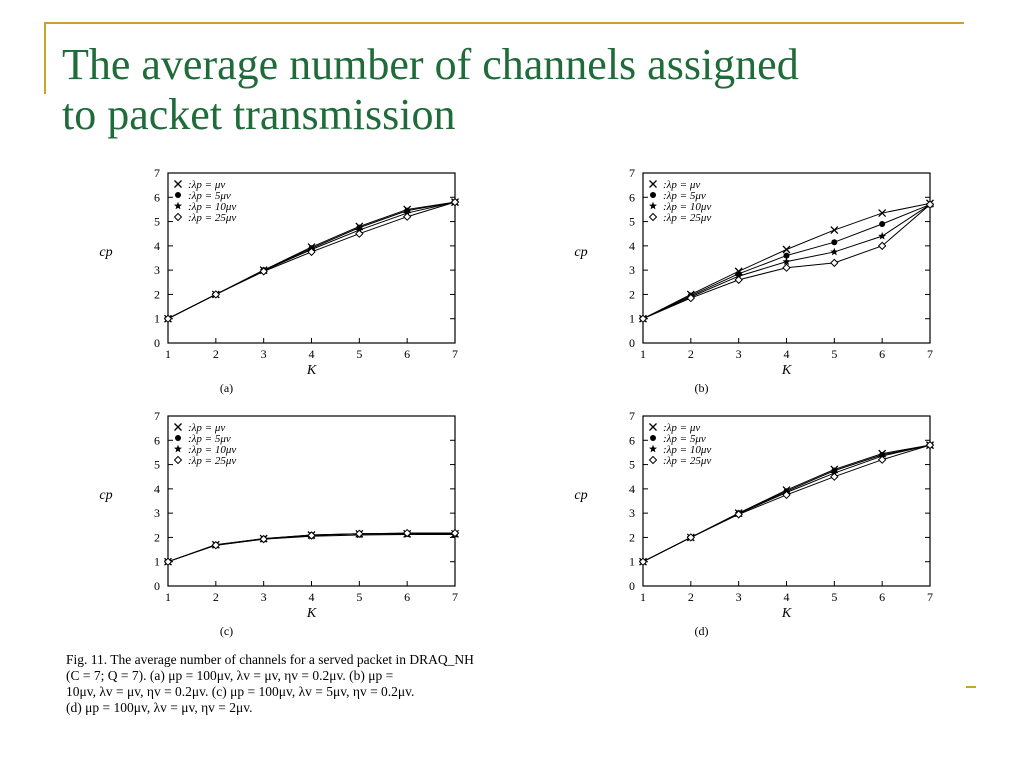 The height and width of the screenshot is (768, 1024). What do you see at coordinates (157, 465) in the screenshot?
I see `y-tick-label: 5` at bounding box center [157, 465].